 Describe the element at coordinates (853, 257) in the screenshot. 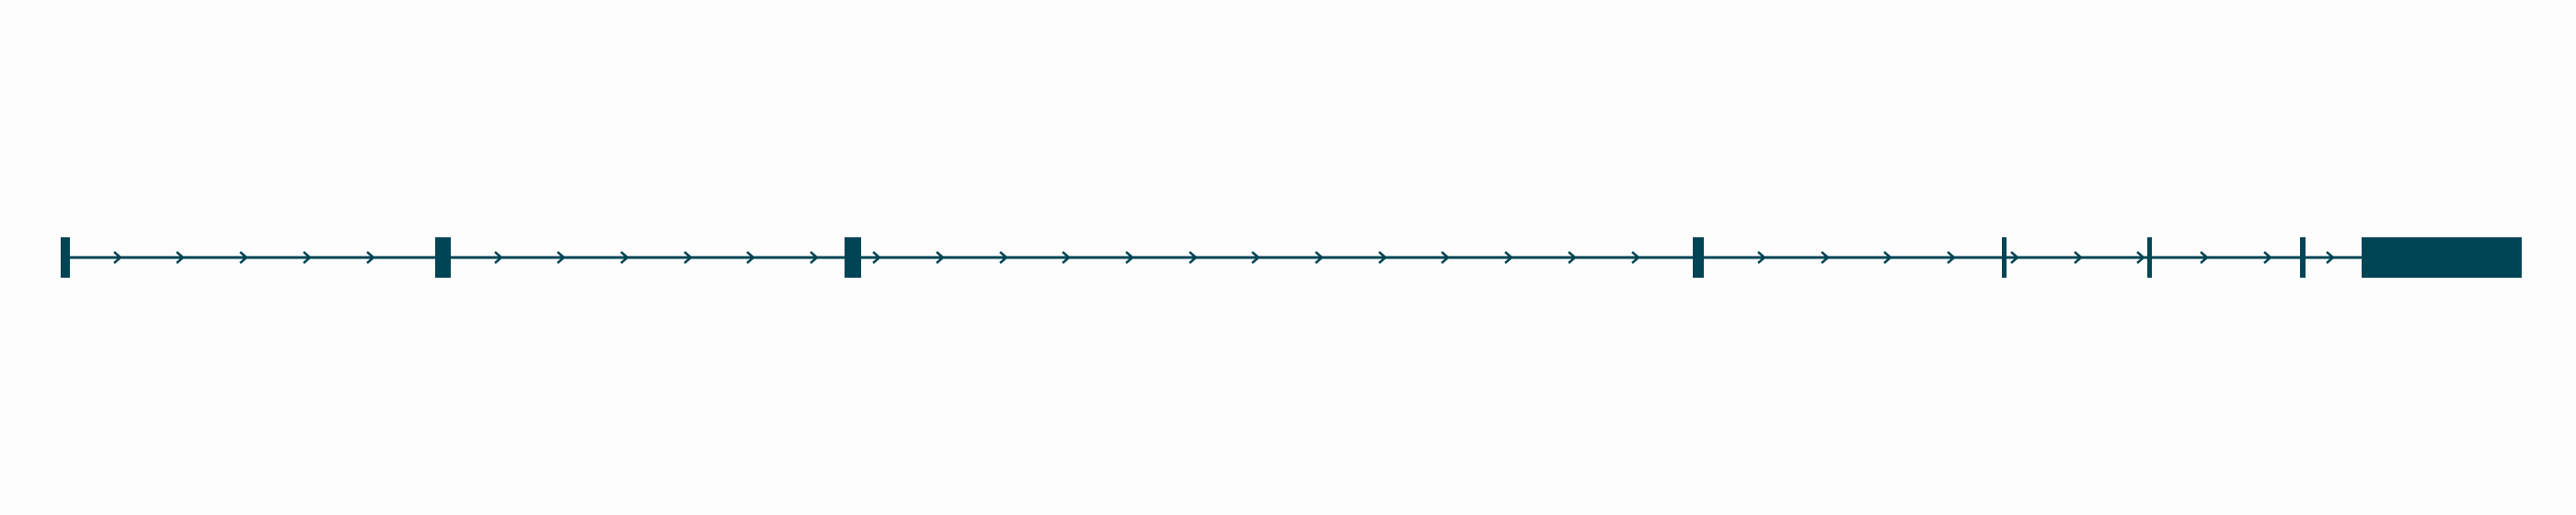

I see `exon-3-box` at that location.